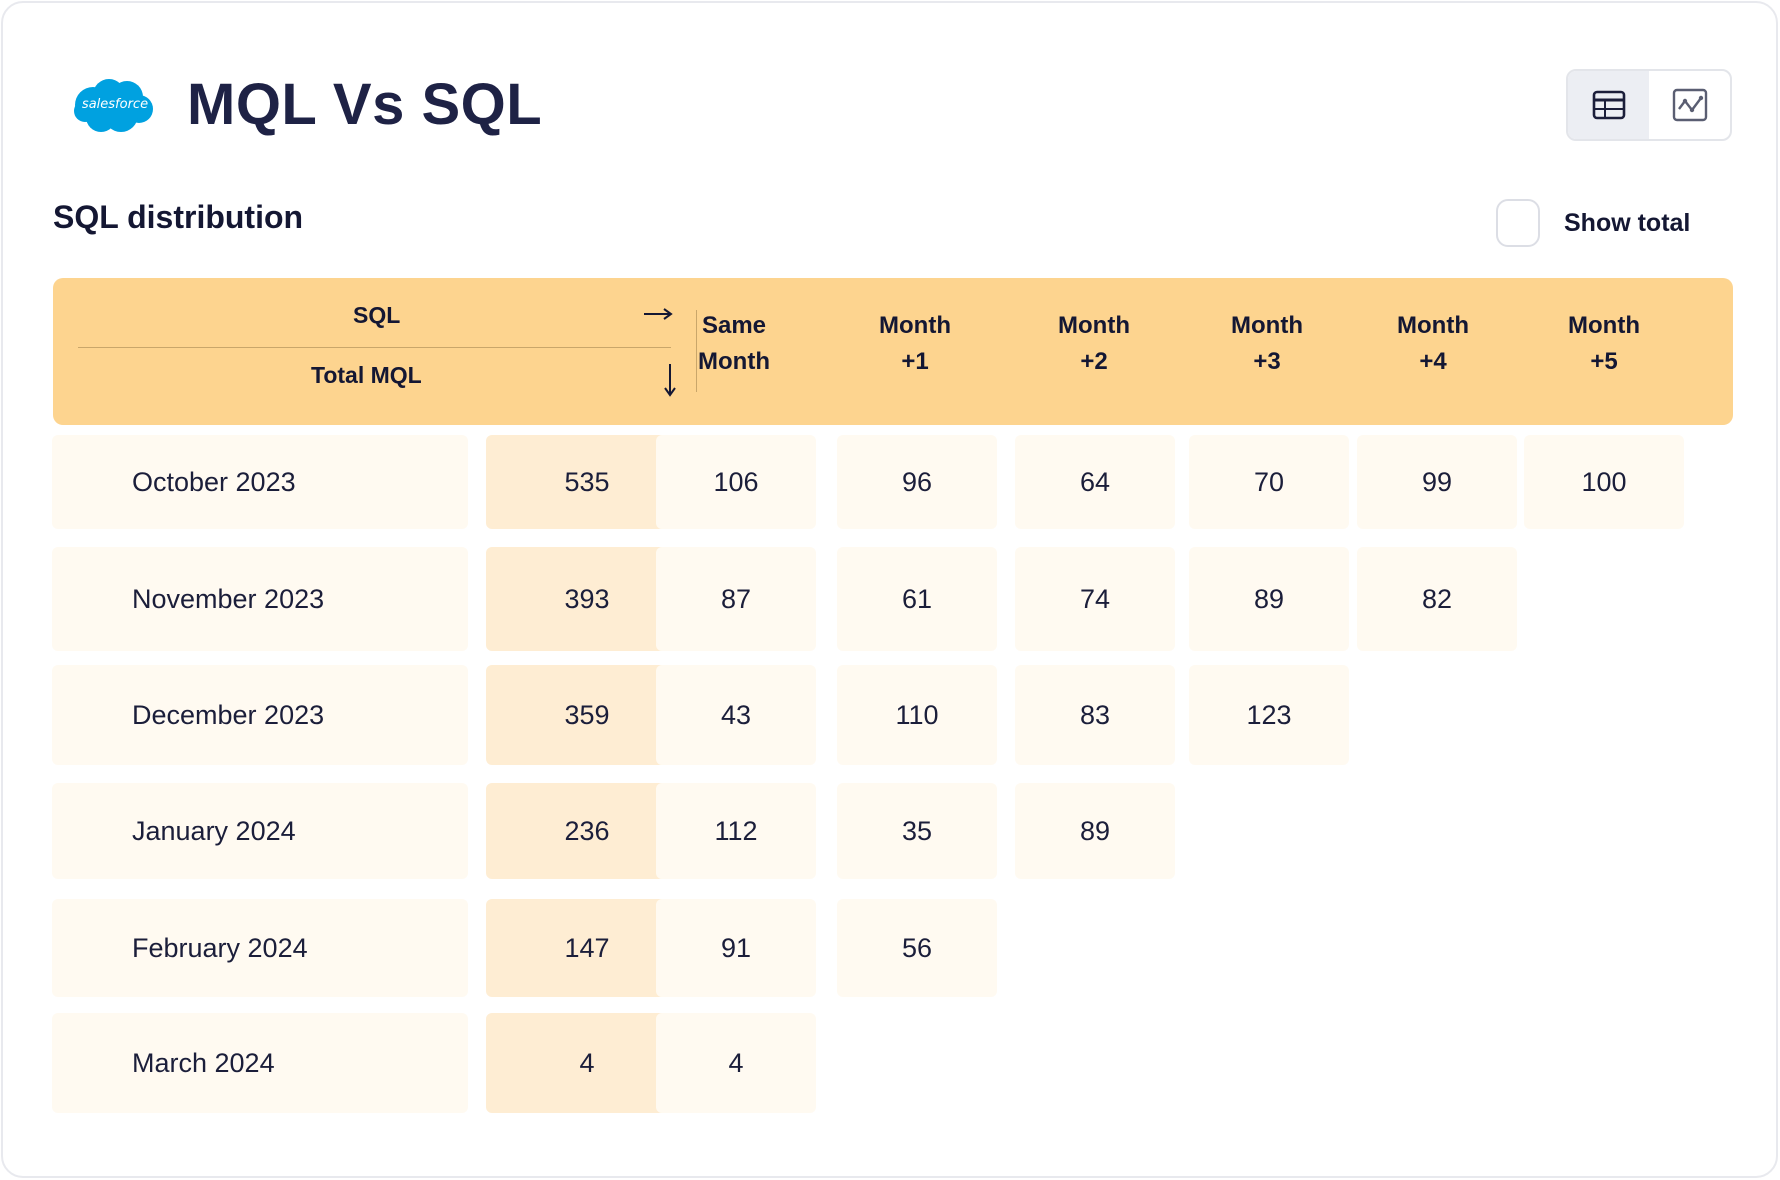 This screenshot has width=1780, height=1180. I want to click on total-mql-axis-label: Total MQL, so click(366, 375).